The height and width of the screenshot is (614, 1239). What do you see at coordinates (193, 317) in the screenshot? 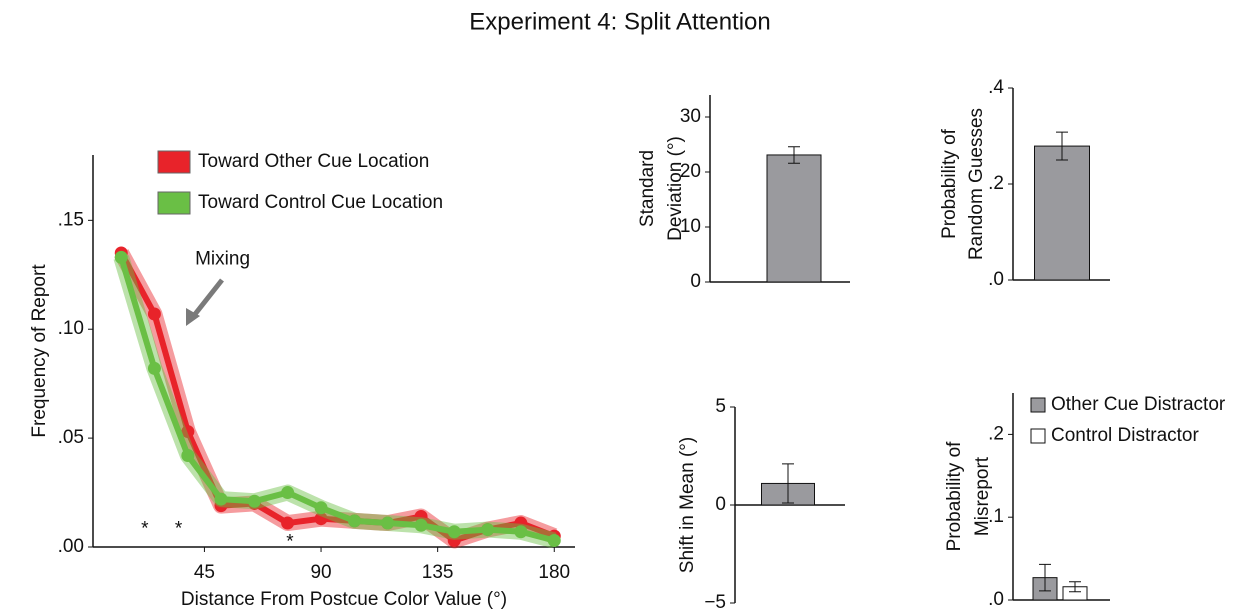
I see `annotation-arrowhead` at bounding box center [193, 317].